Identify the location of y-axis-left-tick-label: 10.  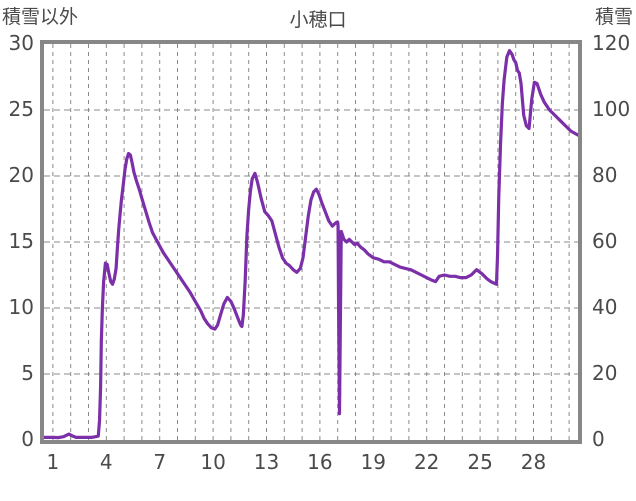
(21, 307).